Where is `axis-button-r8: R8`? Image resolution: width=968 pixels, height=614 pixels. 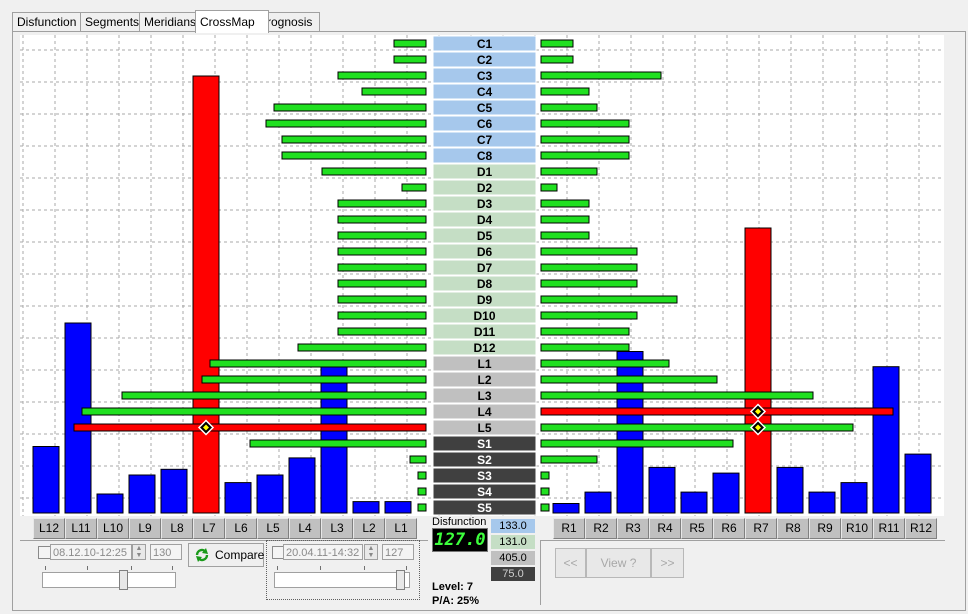 axis-button-r8: R8 is located at coordinates (793, 528).